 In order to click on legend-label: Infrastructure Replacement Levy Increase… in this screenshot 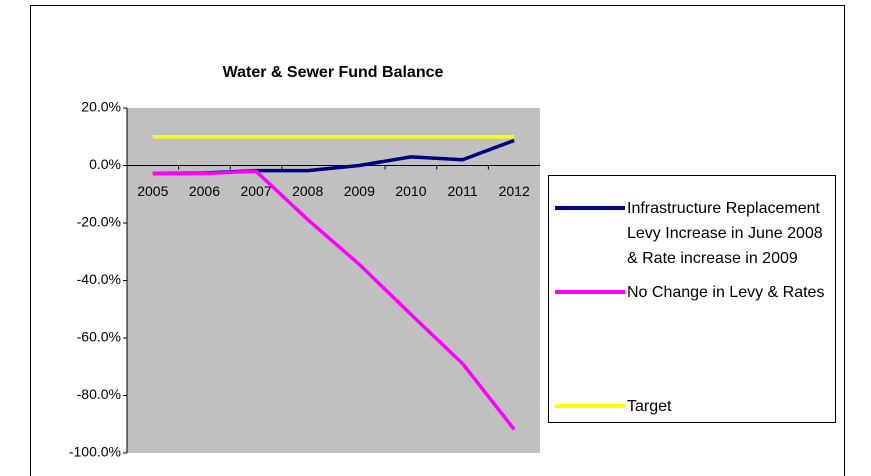, I will do `click(725, 233)`.